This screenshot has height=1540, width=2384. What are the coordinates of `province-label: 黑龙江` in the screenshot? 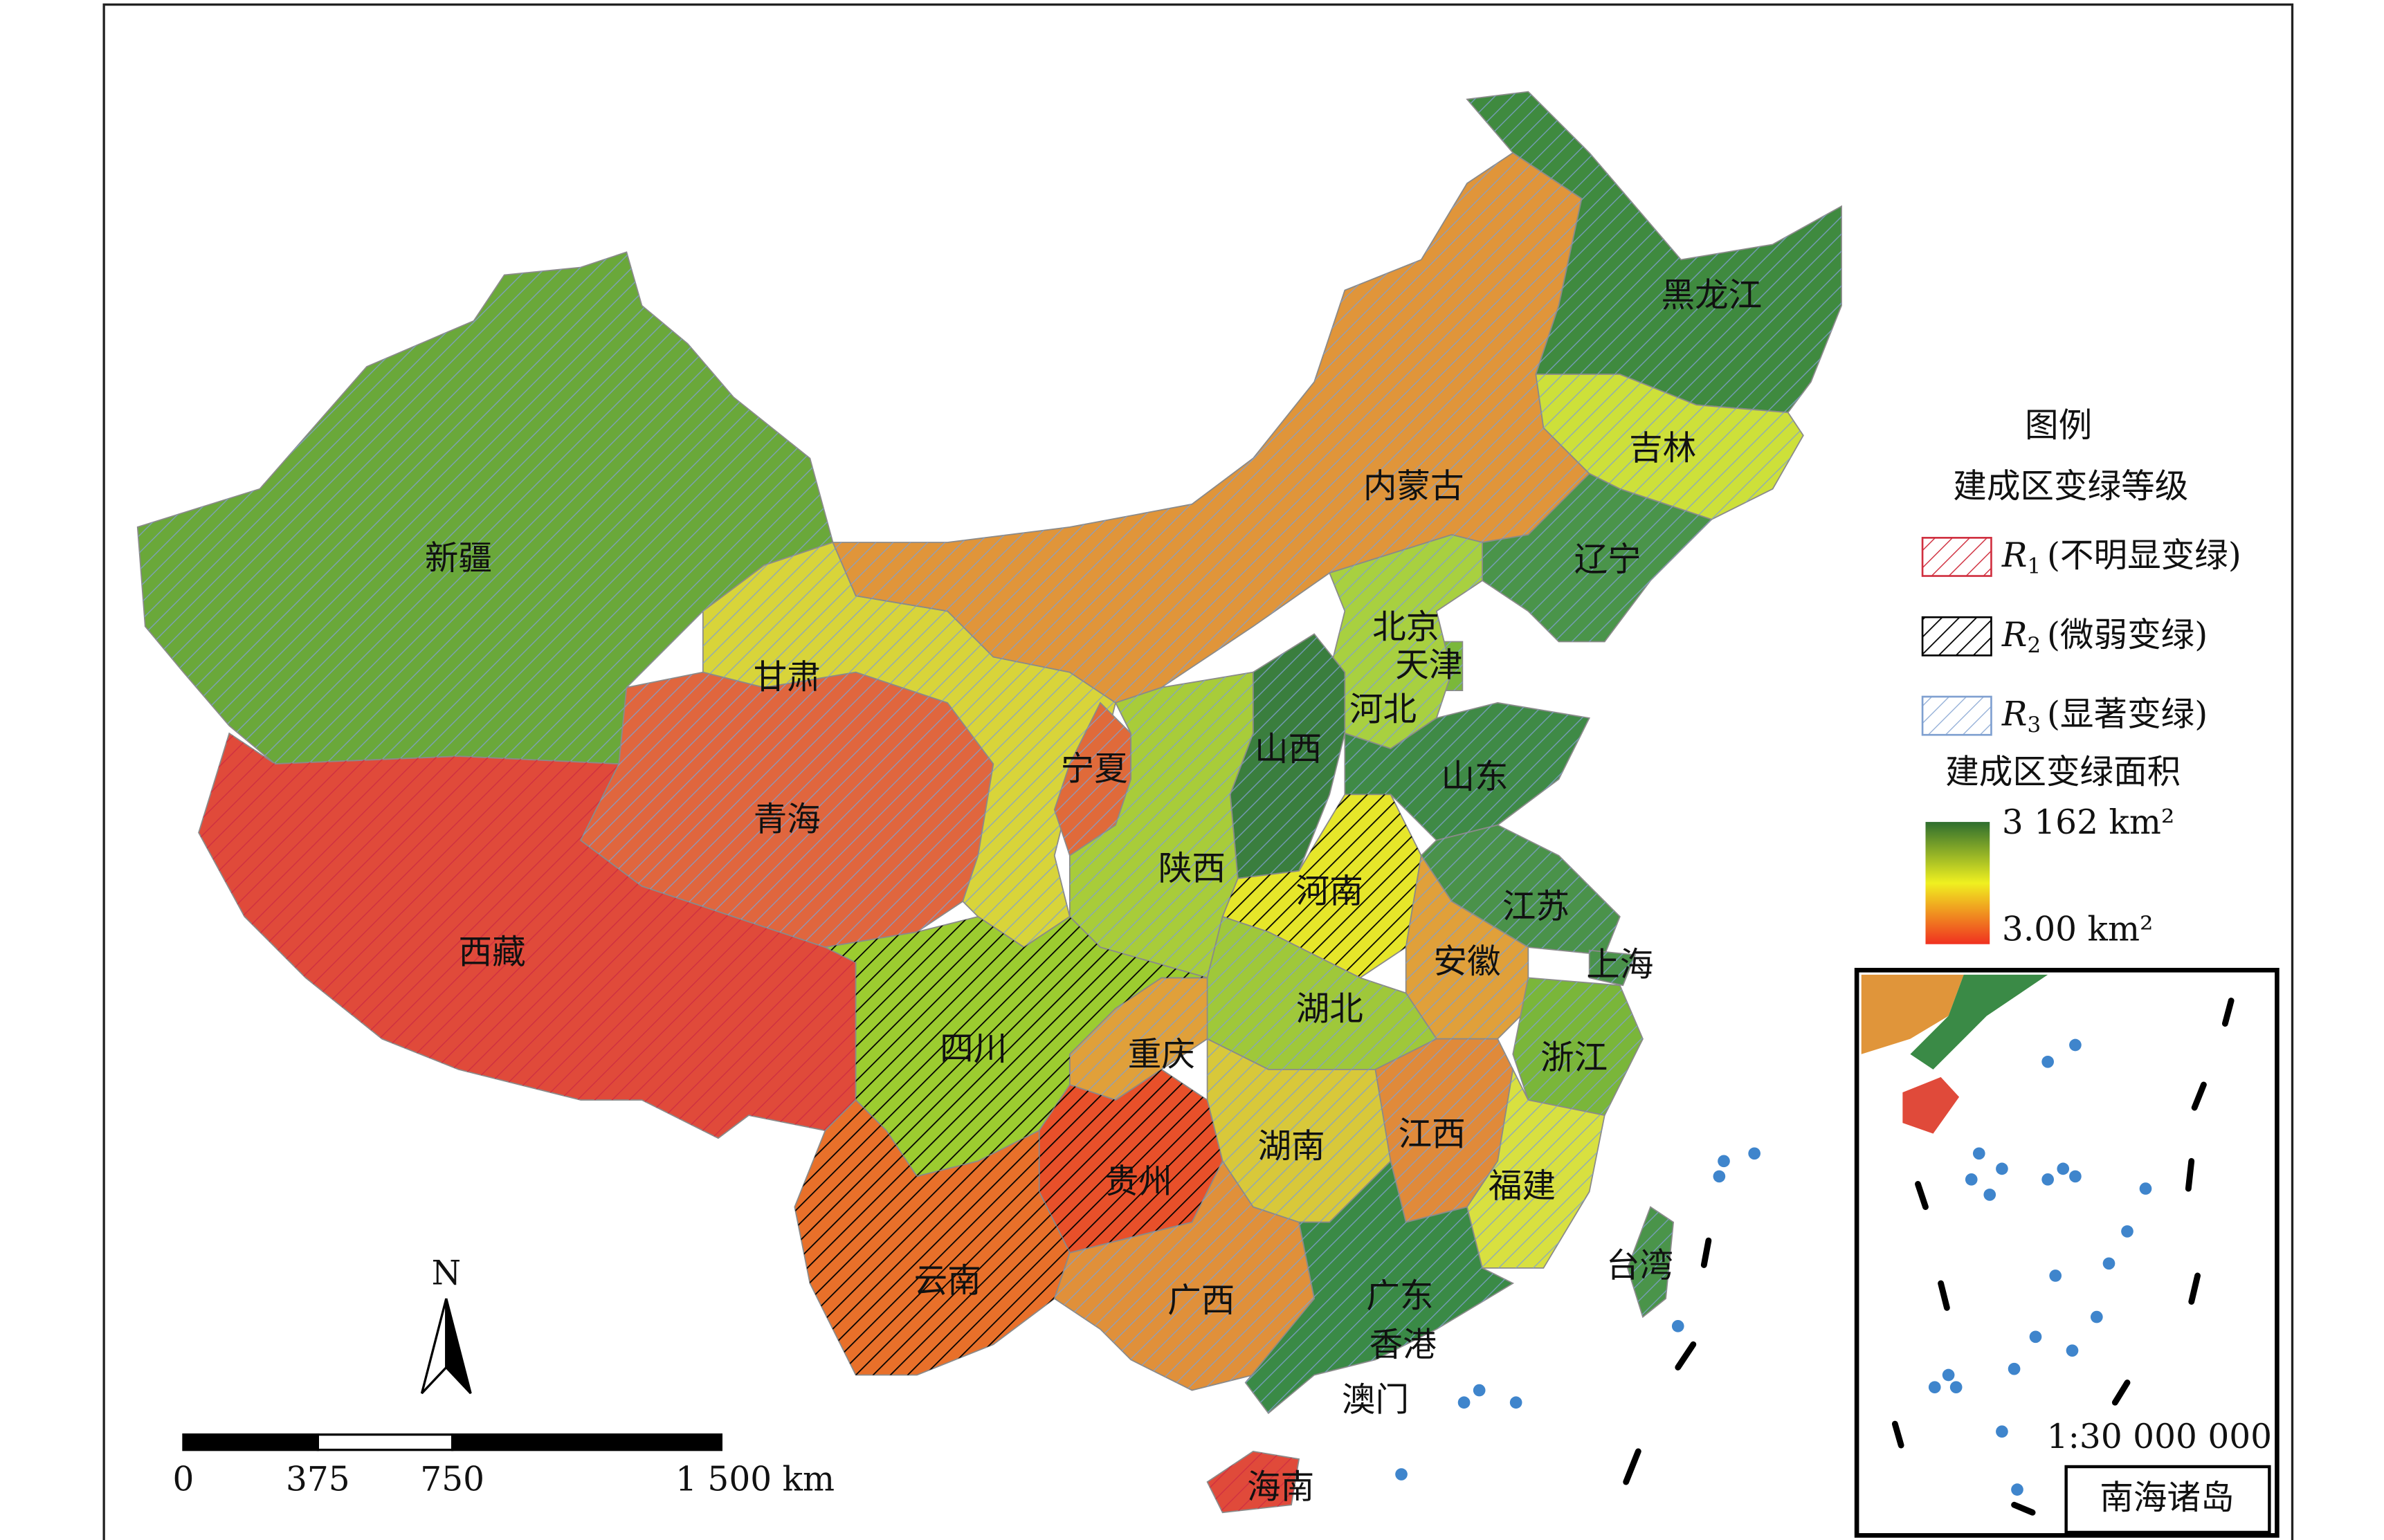 It's located at (1712, 295).